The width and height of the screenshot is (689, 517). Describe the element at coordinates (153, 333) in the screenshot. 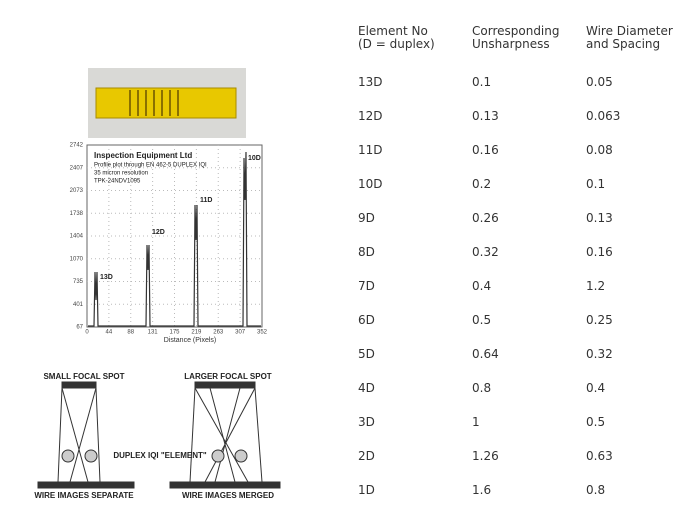

I see `x-tick-label: 131` at that location.